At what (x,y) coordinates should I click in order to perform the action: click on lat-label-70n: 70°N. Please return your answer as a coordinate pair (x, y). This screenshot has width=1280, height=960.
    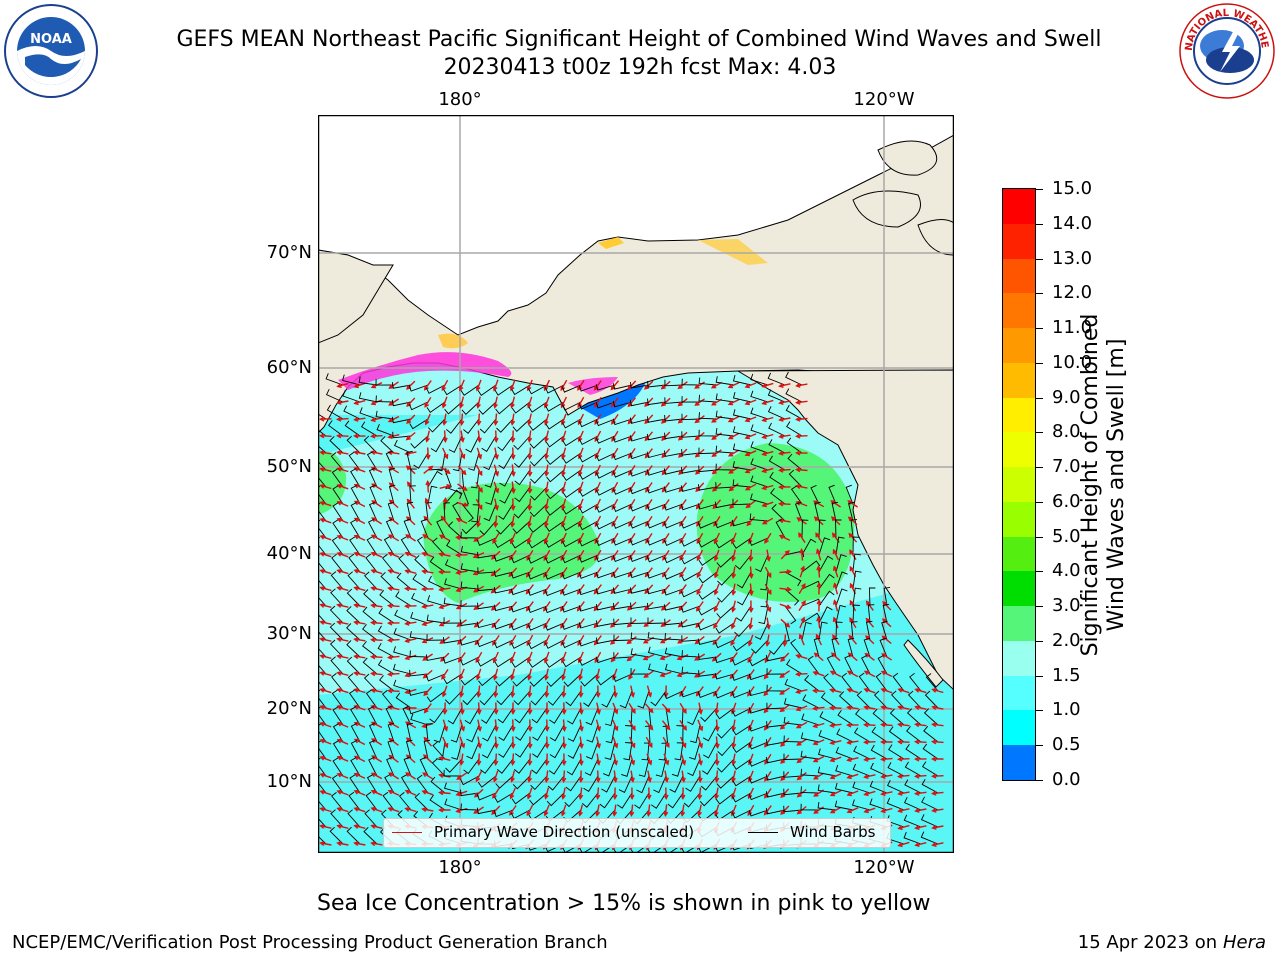
    Looking at the image, I should click on (289, 252).